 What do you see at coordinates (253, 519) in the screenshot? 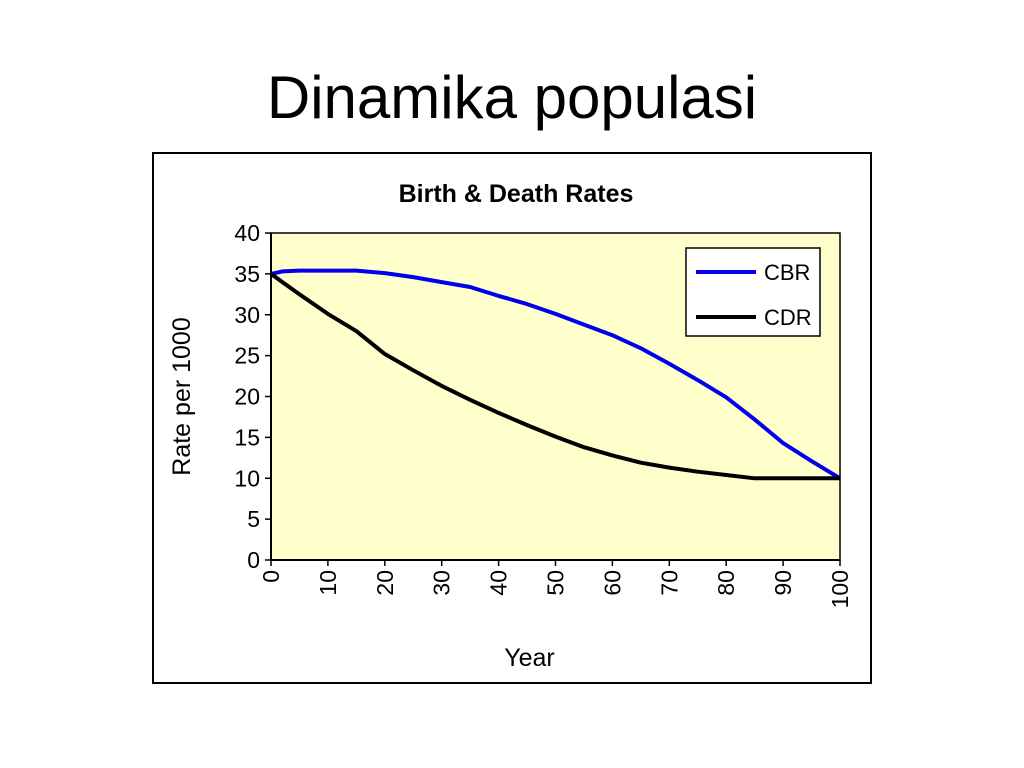
I see `y-tick-label: 5` at bounding box center [253, 519].